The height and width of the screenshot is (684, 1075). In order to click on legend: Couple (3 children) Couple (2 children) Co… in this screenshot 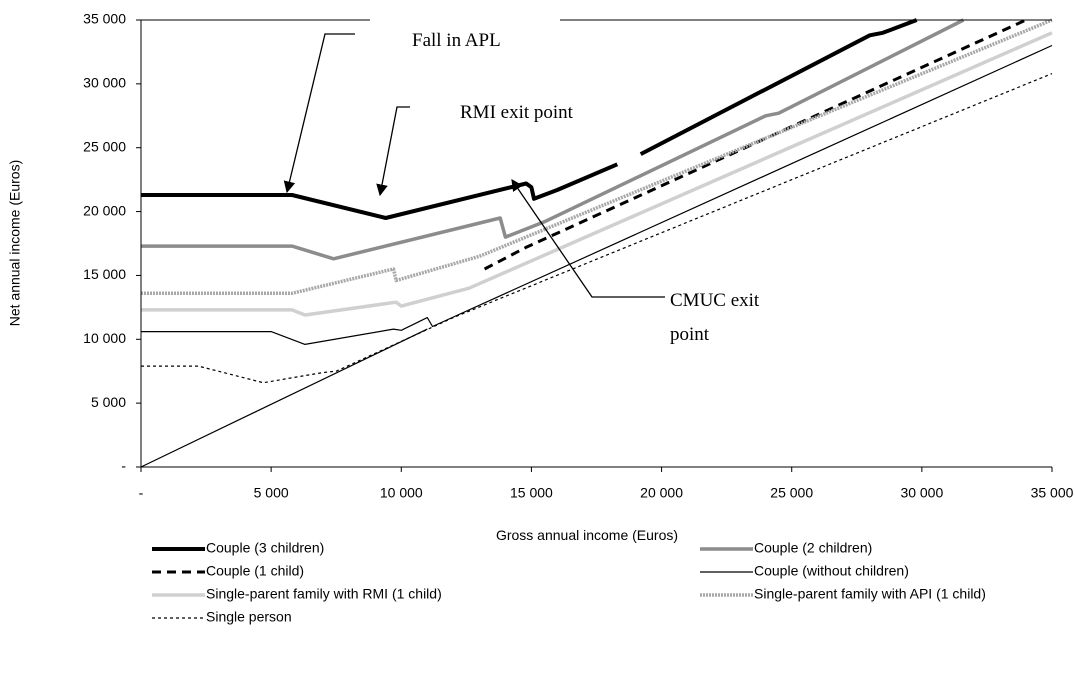, I will do `click(569, 582)`.